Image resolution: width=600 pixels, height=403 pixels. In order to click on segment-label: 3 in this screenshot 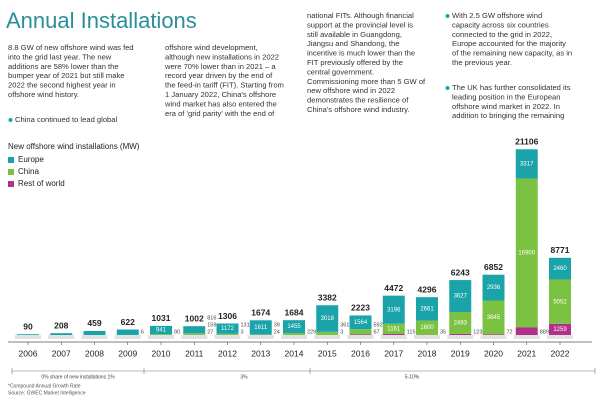, I will do `click(242, 332)`.